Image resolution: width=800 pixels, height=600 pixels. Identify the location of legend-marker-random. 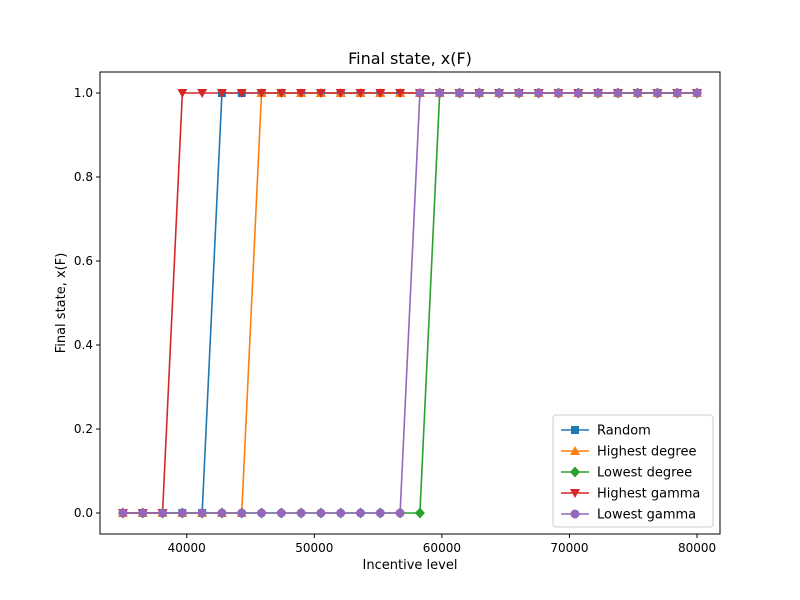
(575, 430).